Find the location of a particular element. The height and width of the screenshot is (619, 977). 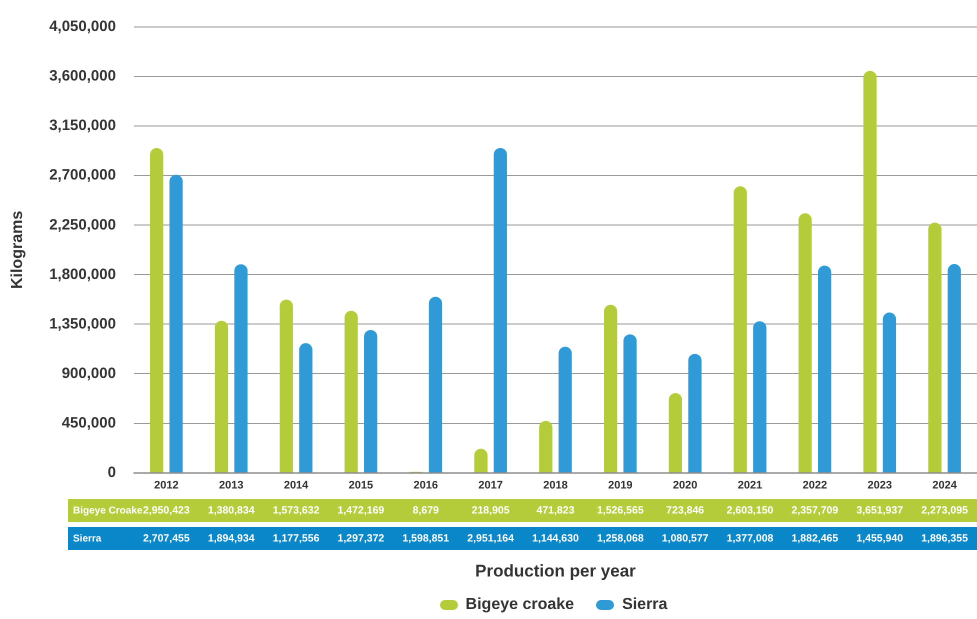

text: Bigeye Croake is located at coordinates (108, 510).